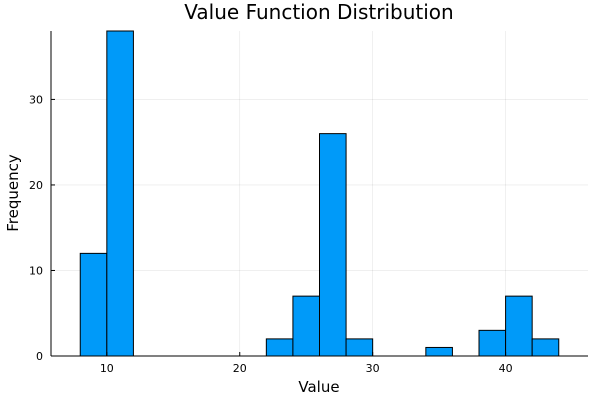  What do you see at coordinates (318, 12) in the screenshot?
I see `chart-title: Value Function Distribution` at bounding box center [318, 12].